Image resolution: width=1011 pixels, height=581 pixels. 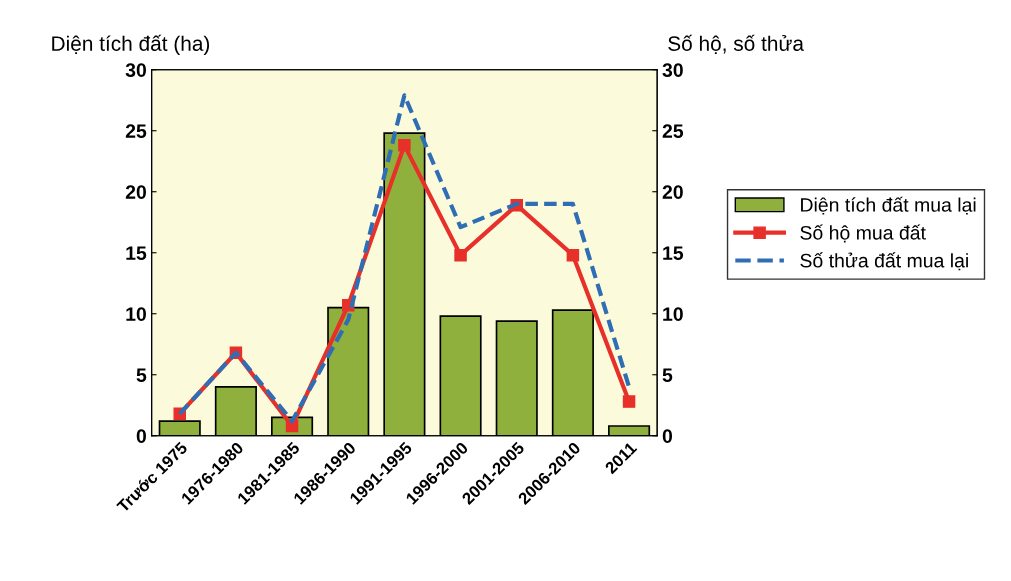 I want to click on y2-tick-label: 30, so click(x=672, y=70).